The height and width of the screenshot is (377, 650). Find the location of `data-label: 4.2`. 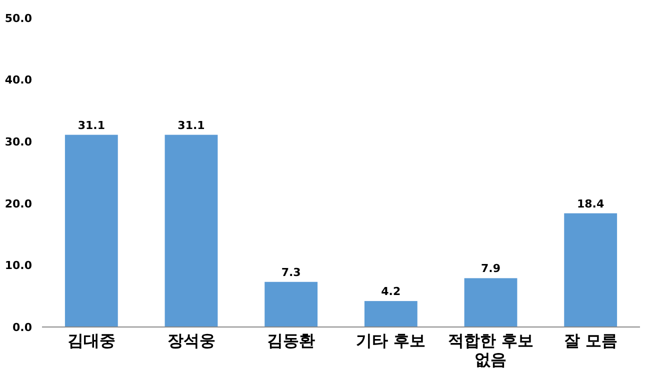

data-label: 4.2 is located at coordinates (391, 291).